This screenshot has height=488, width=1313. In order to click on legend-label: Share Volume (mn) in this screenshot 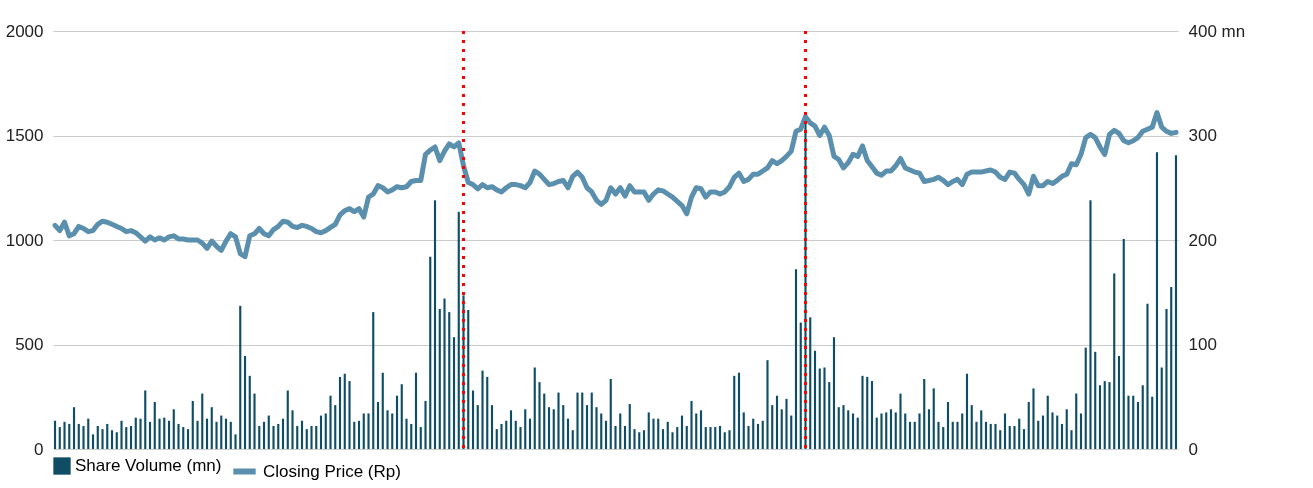, I will do `click(148, 465)`.